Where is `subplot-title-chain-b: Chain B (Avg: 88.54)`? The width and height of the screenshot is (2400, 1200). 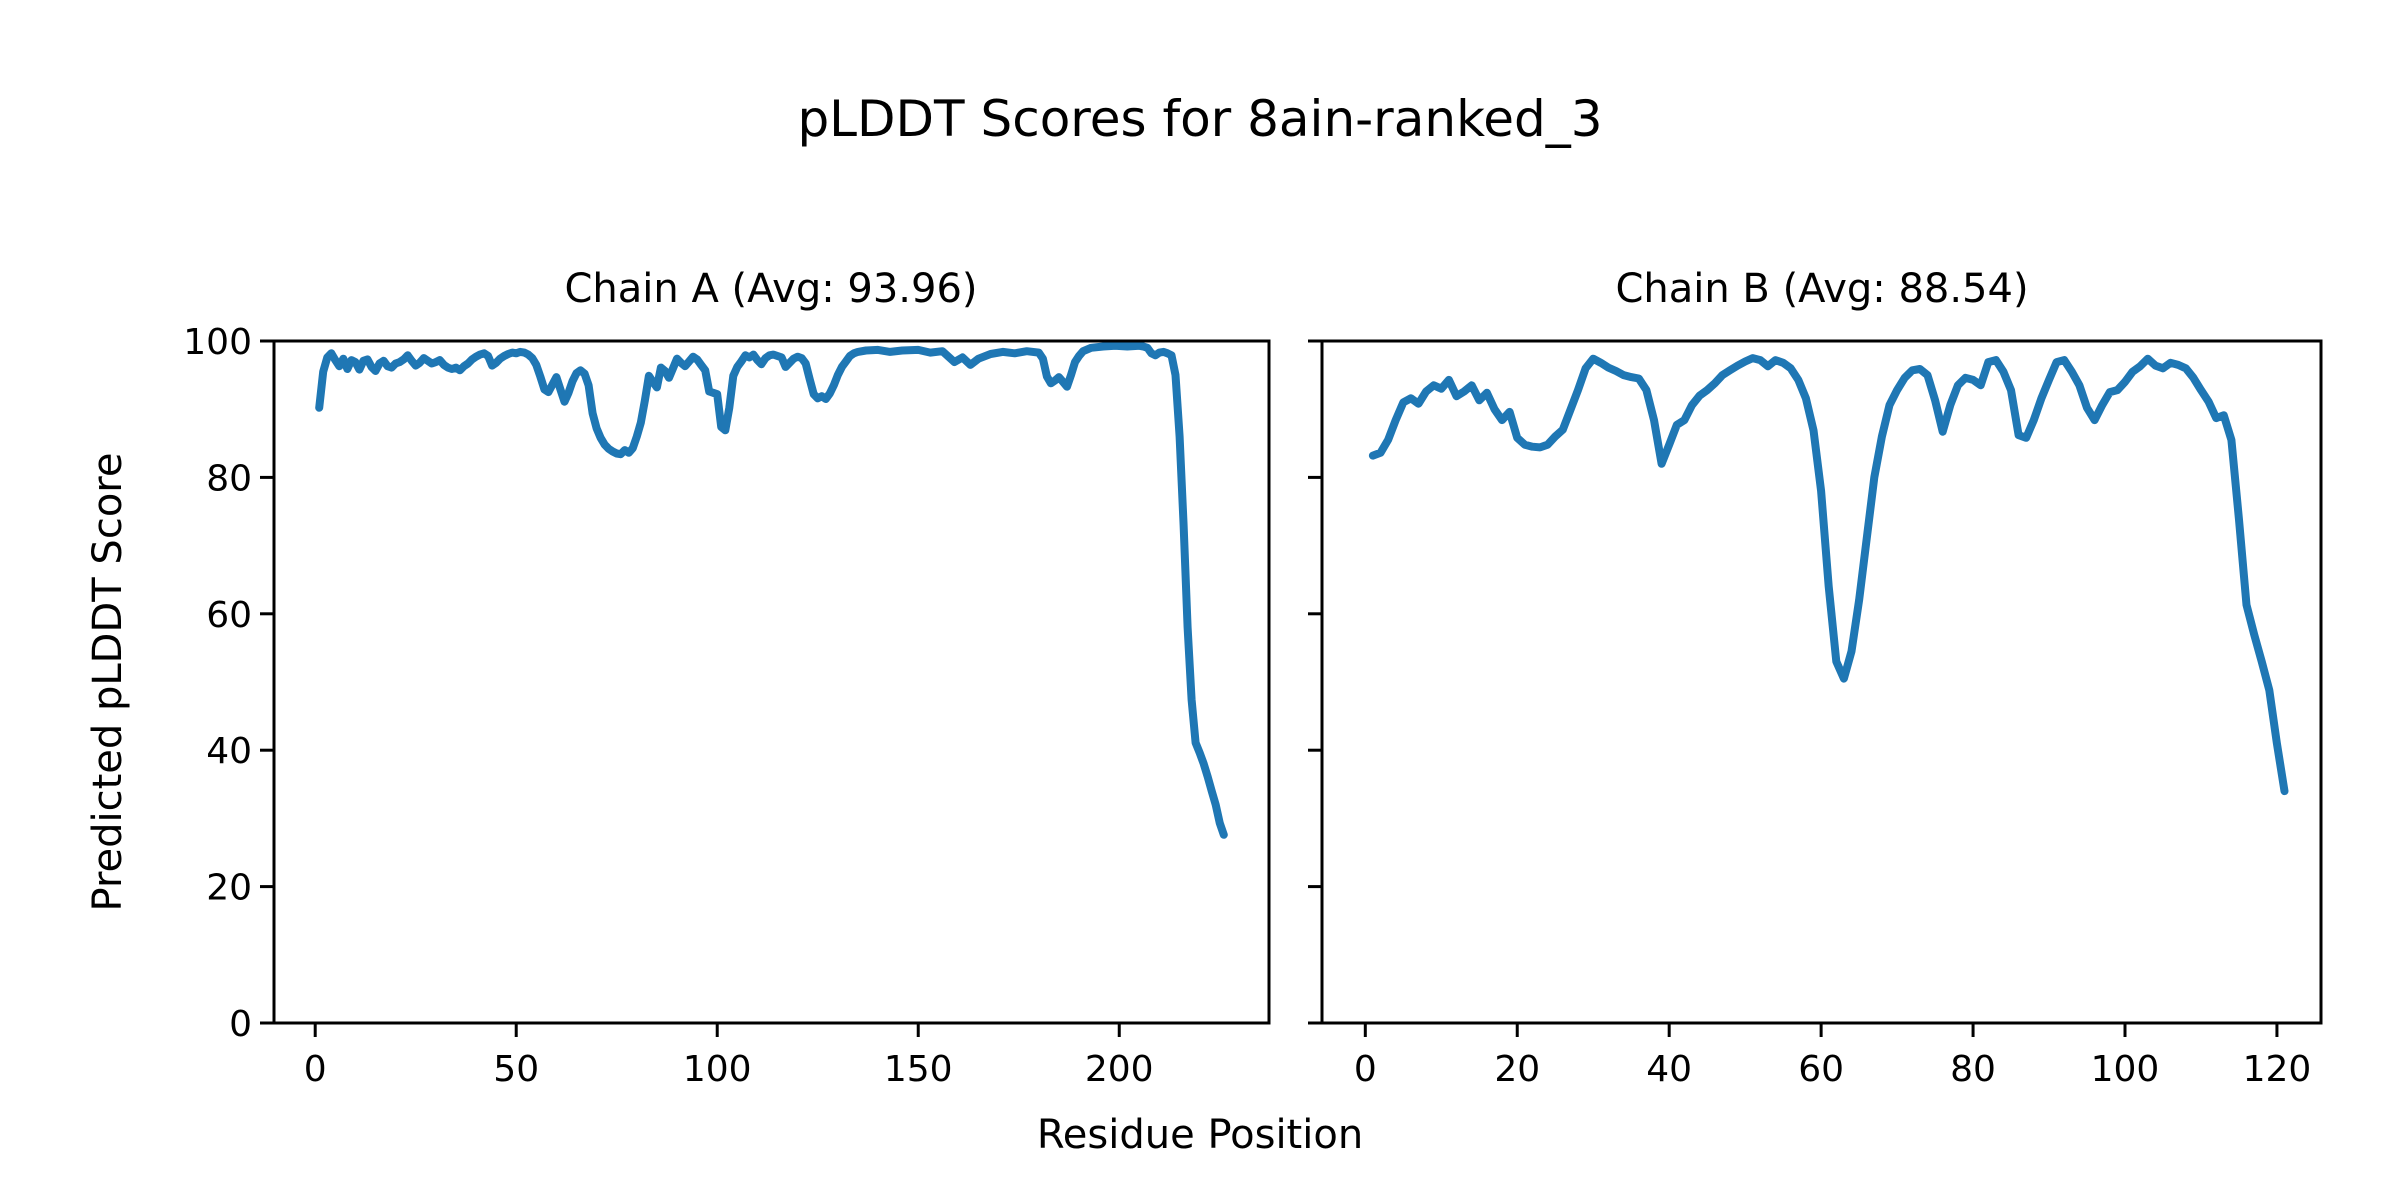 subplot-title-chain-b: Chain B (Avg: 88.54) is located at coordinates (1822, 289).